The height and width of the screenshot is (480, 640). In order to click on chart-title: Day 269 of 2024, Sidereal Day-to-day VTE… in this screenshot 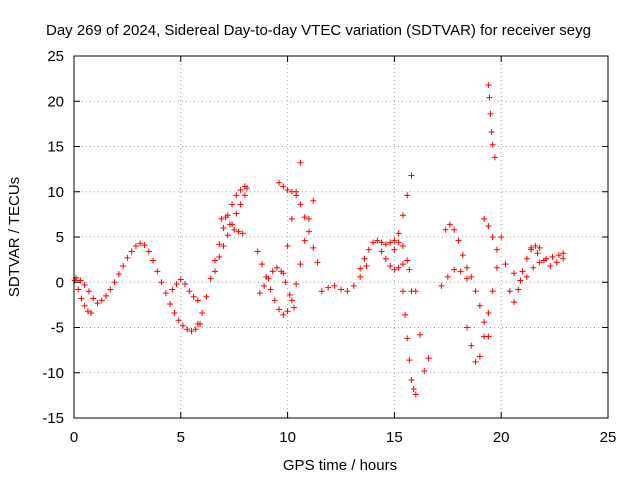, I will do `click(318, 30)`.